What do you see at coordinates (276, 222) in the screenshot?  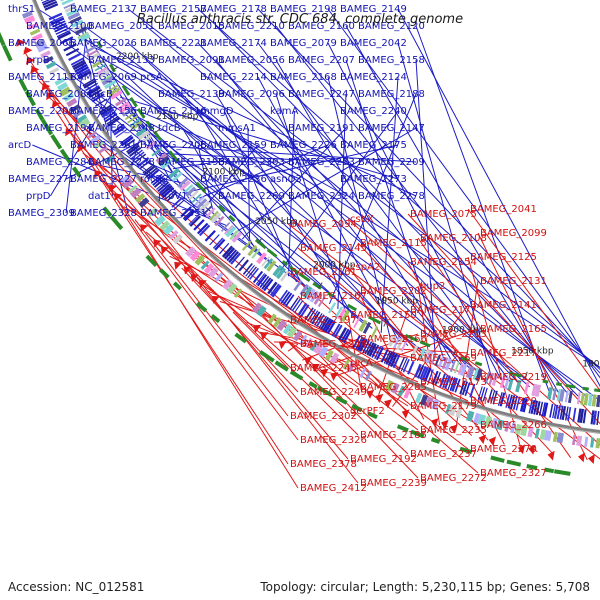 I see `scale-tick-label: 2050 kbp` at bounding box center [276, 222].